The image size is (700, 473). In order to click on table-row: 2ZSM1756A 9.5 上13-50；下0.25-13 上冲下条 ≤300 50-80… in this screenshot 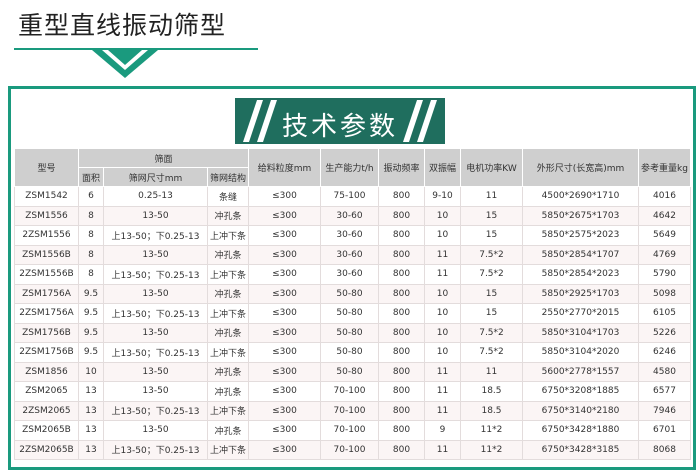, I will do `click(352, 313)`.